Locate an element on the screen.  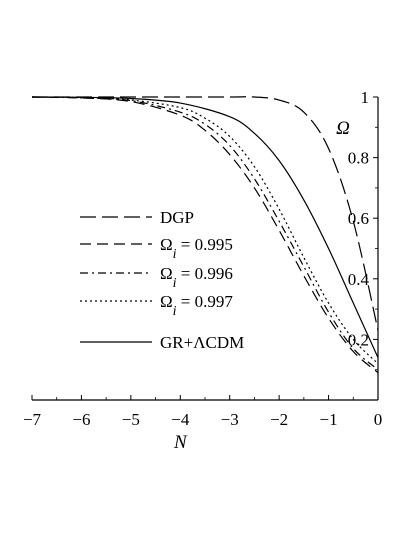
x-axis-label: N is located at coordinates (180, 442).